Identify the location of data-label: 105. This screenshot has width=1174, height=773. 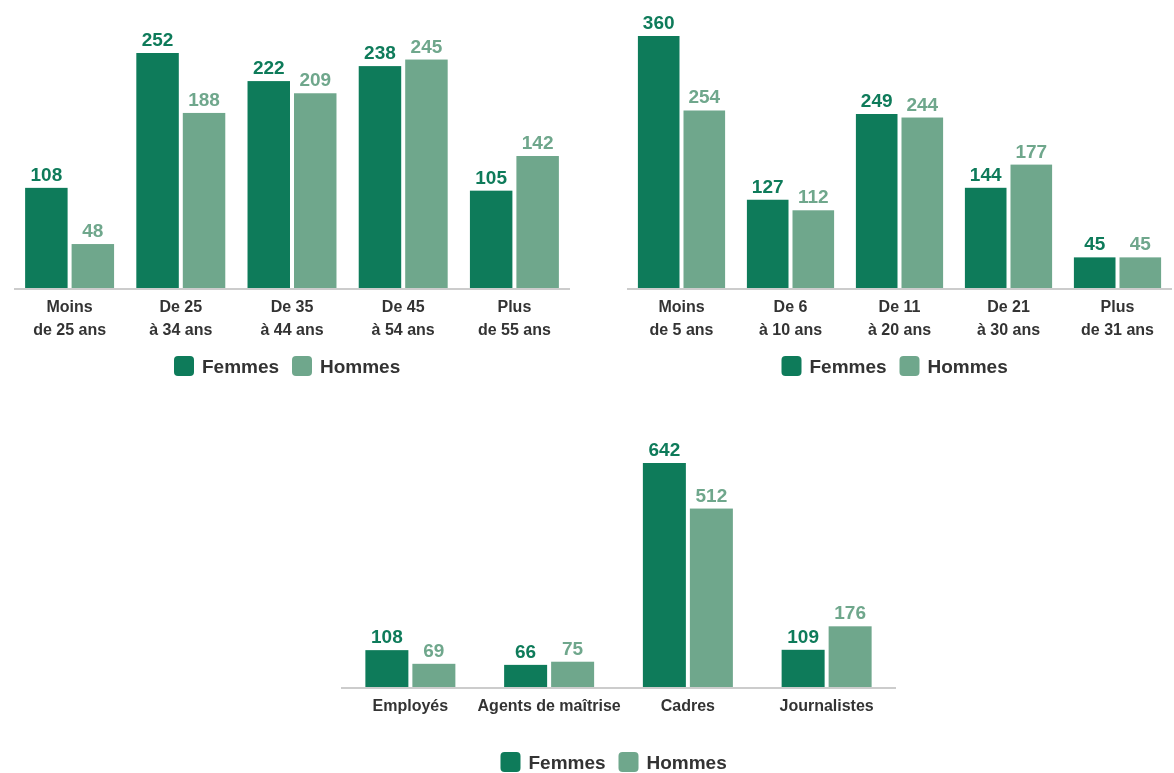
(491, 177).